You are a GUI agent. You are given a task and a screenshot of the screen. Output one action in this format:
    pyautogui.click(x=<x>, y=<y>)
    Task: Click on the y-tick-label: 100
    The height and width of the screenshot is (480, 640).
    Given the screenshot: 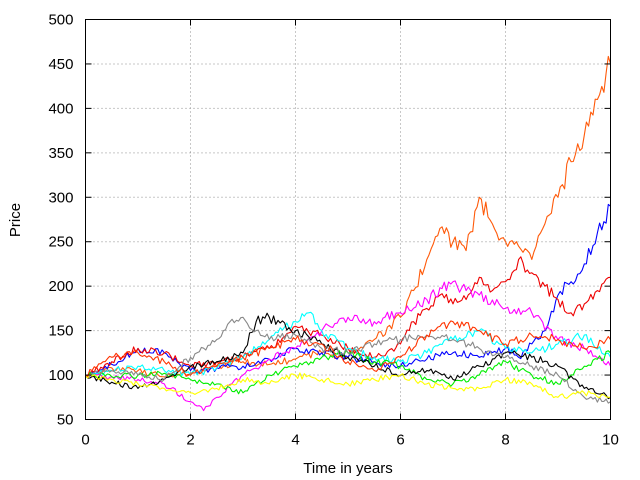 What is the action you would take?
    pyautogui.click(x=60, y=375)
    